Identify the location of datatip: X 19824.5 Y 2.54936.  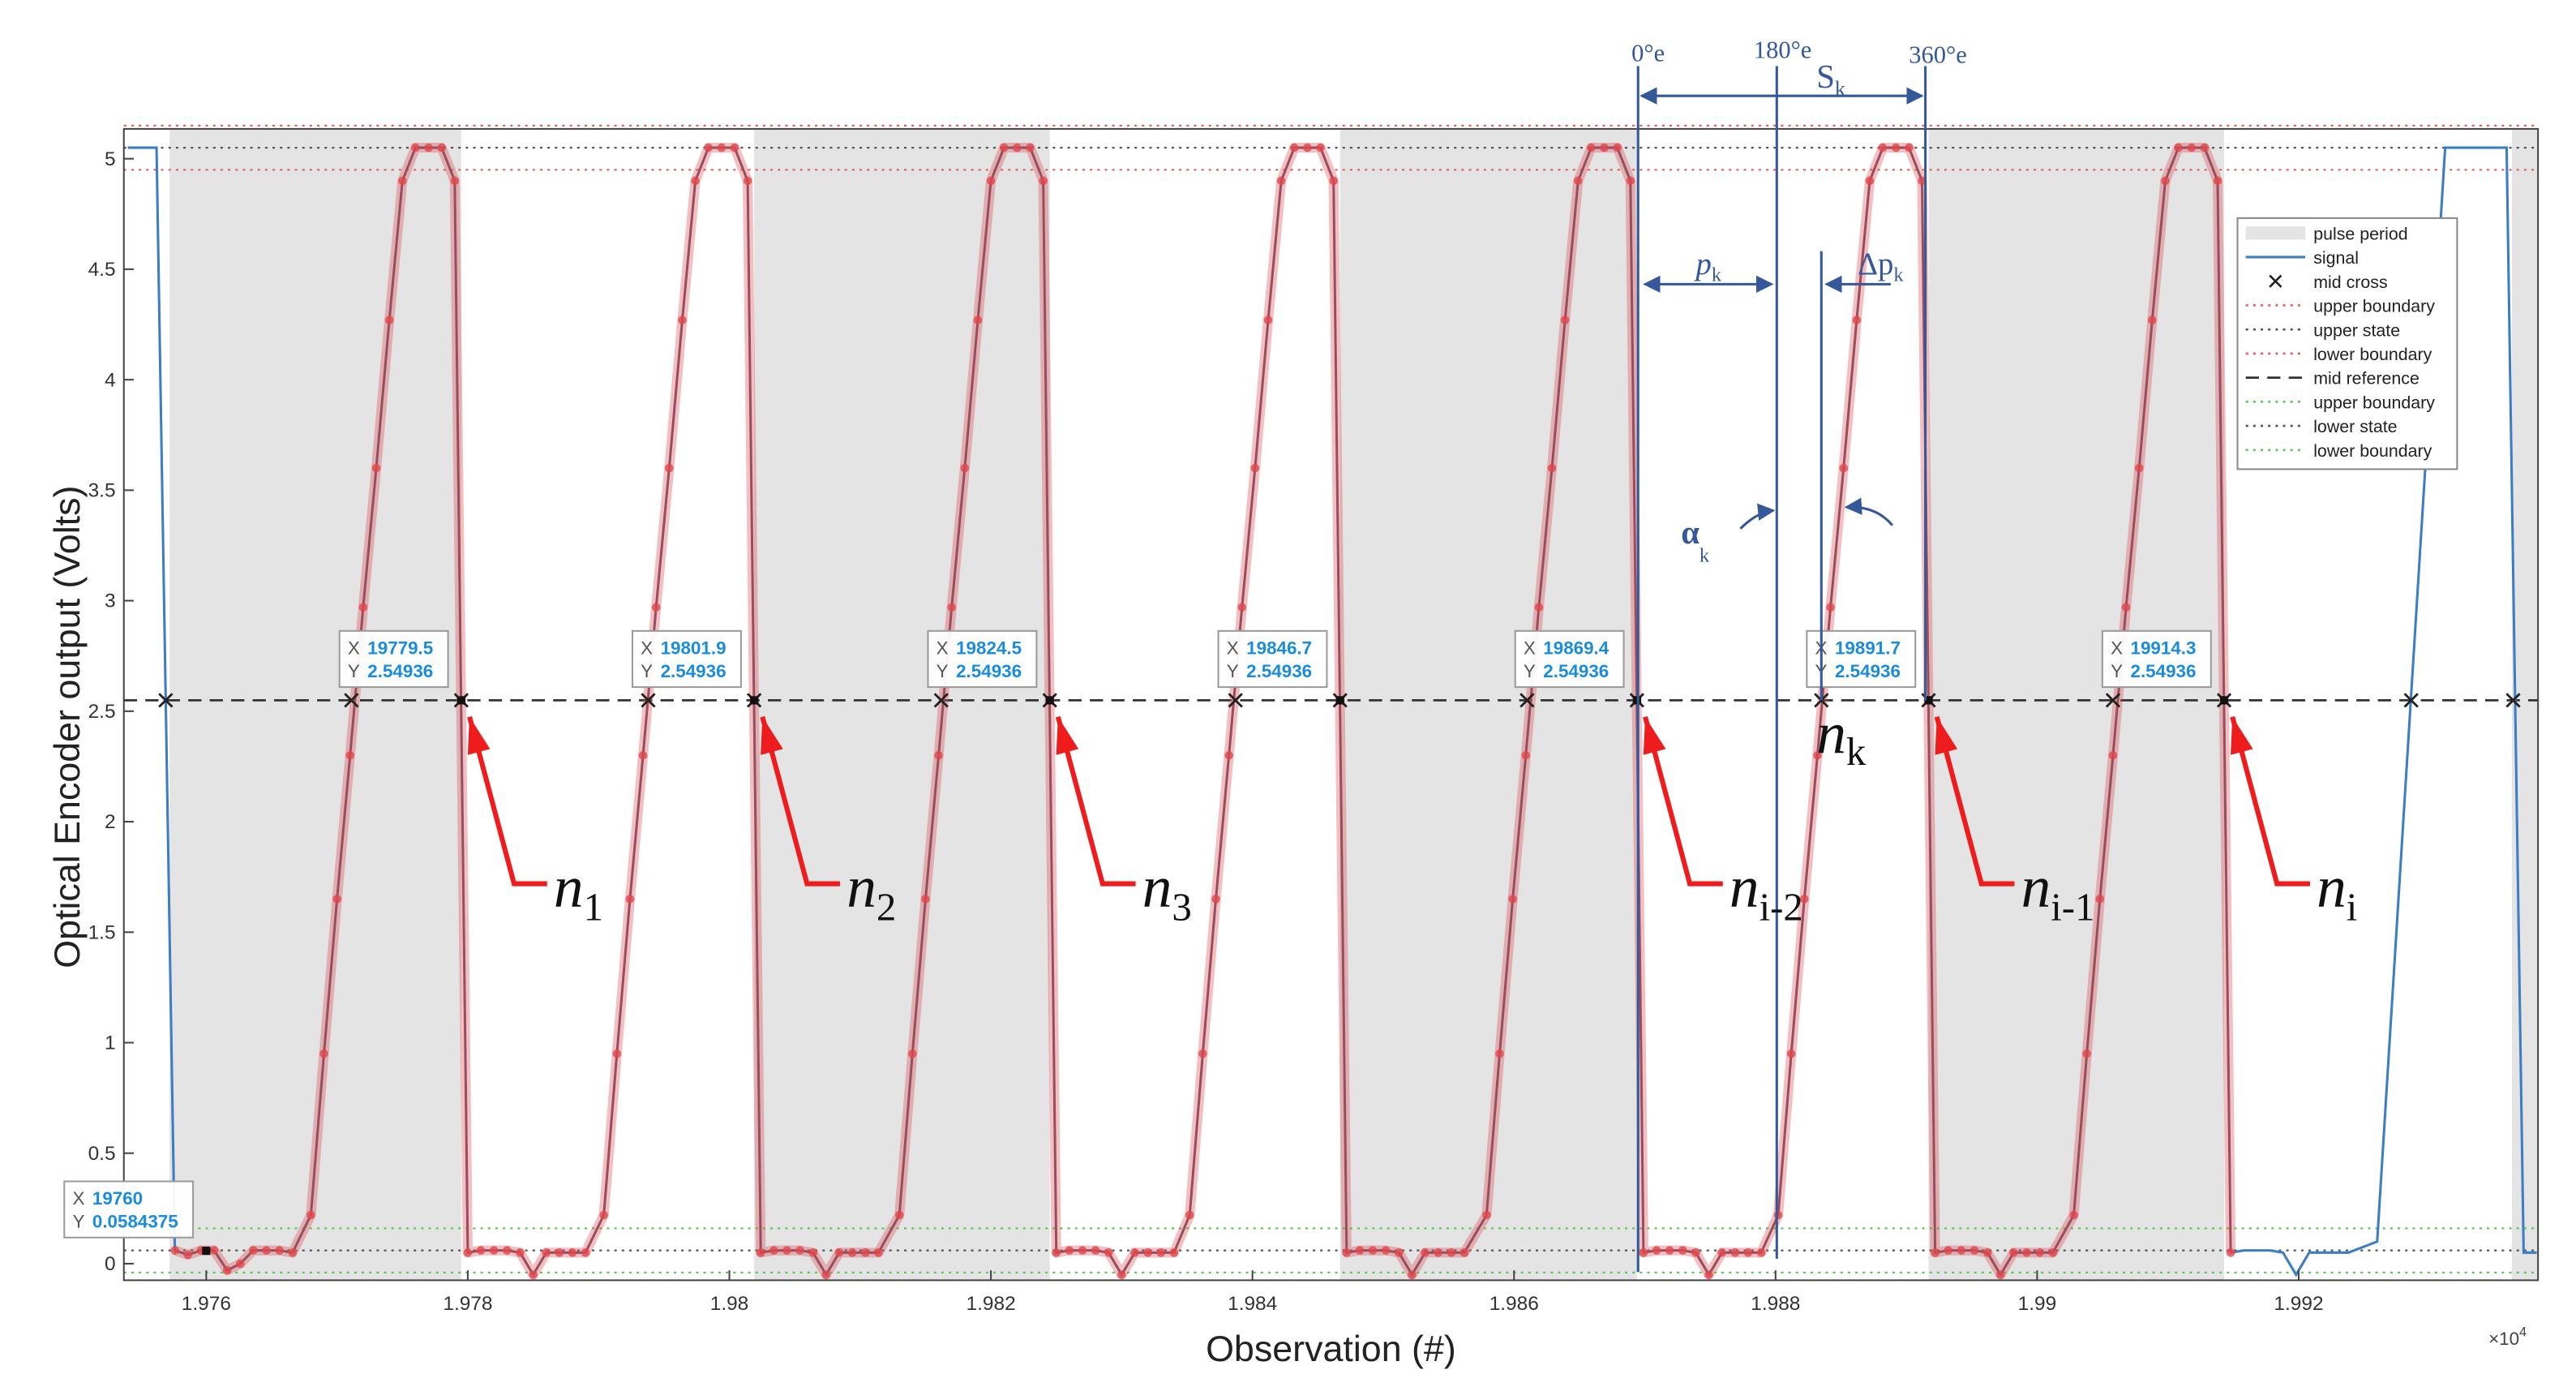
(982, 659).